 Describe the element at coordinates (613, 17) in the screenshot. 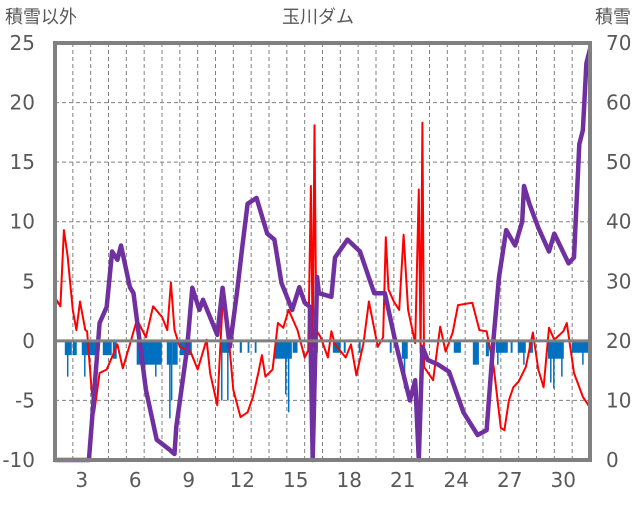

I see `right-axis-title: 積雪` at that location.